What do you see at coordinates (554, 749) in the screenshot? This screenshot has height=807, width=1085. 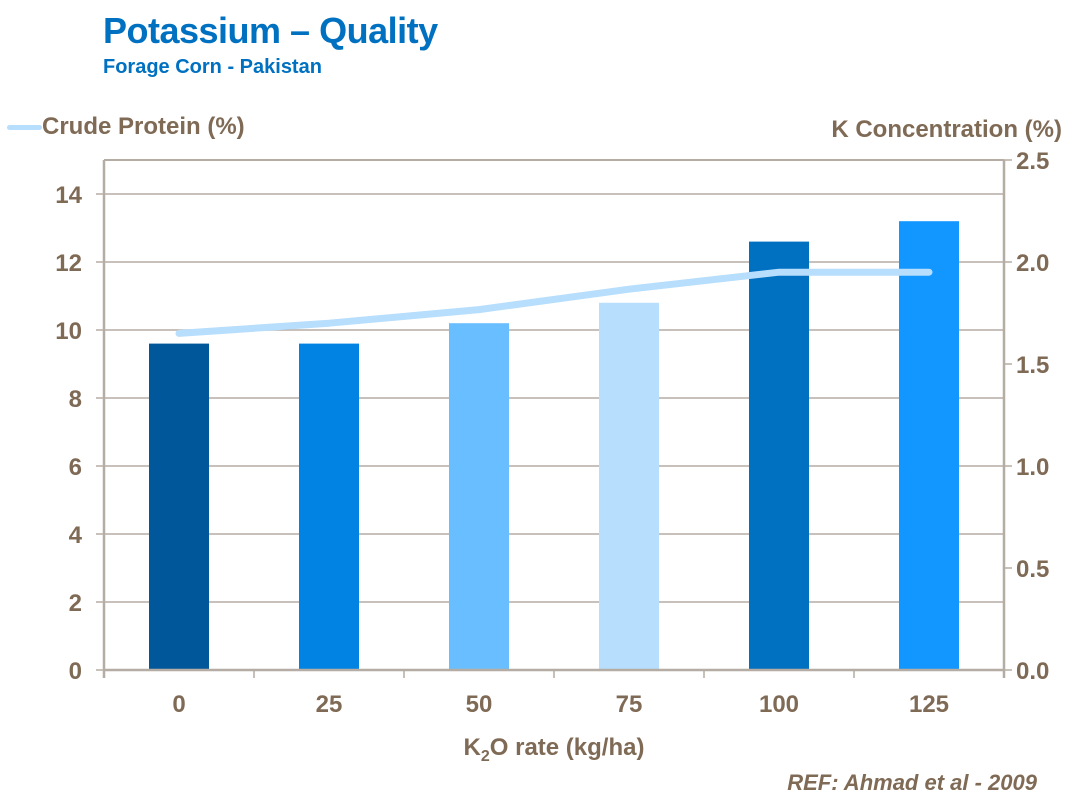 I see `x-axis-title: K2O rate (kg/ha)` at bounding box center [554, 749].